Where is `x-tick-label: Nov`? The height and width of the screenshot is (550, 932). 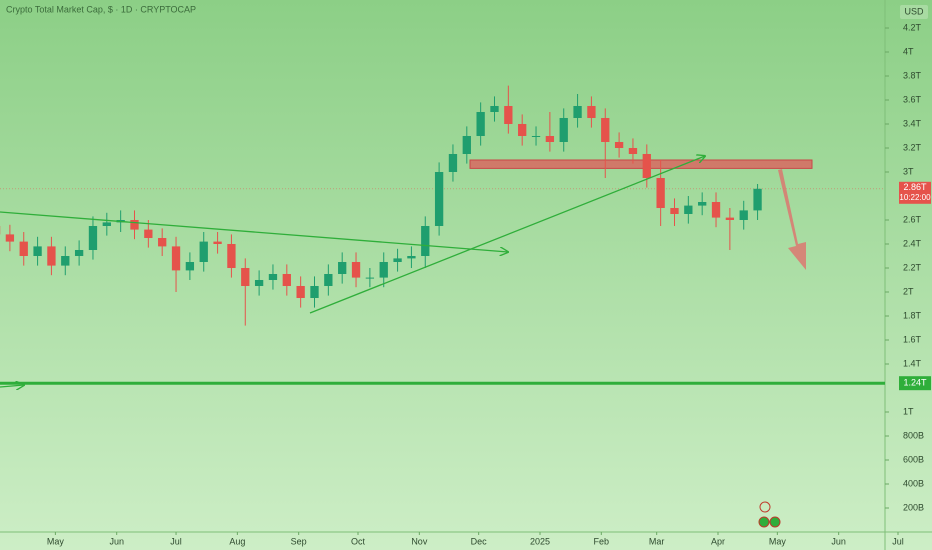 x-tick-label: Nov is located at coordinates (419, 541).